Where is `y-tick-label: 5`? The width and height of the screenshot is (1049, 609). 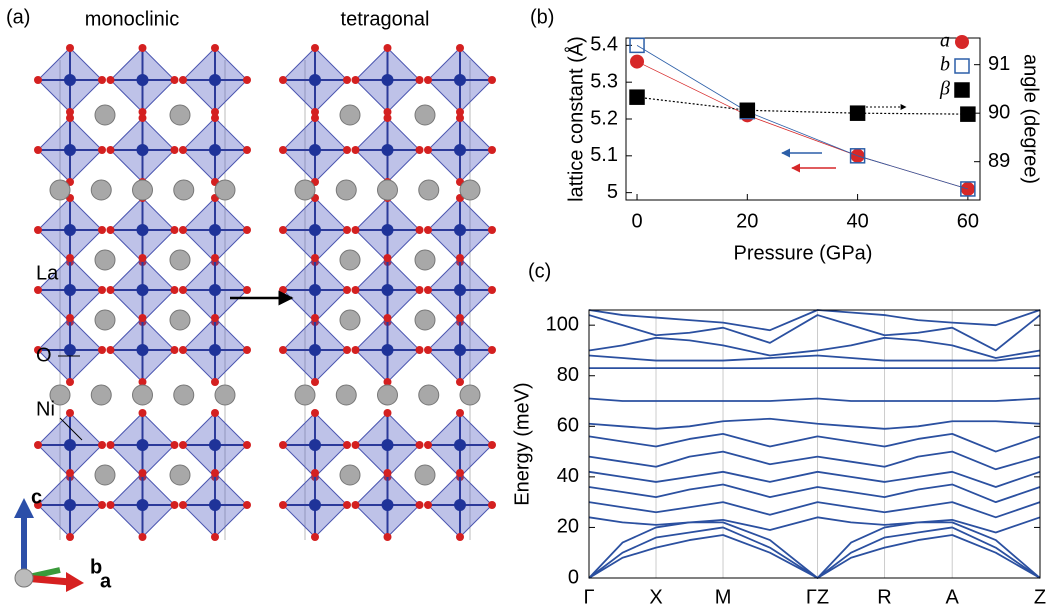 y-tick-label: 5 is located at coordinates (612, 192).